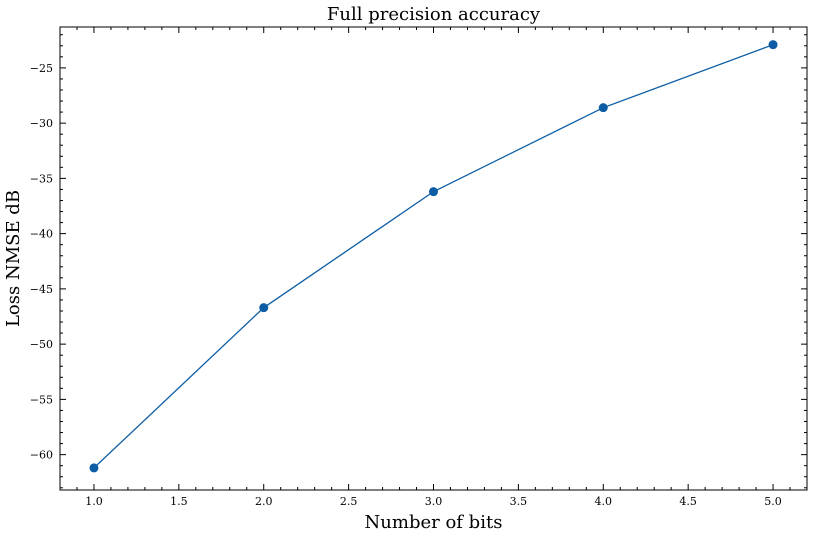 This screenshot has height=536, width=839. What do you see at coordinates (434, 501) in the screenshot?
I see `x-tick-label: 3.0` at bounding box center [434, 501].